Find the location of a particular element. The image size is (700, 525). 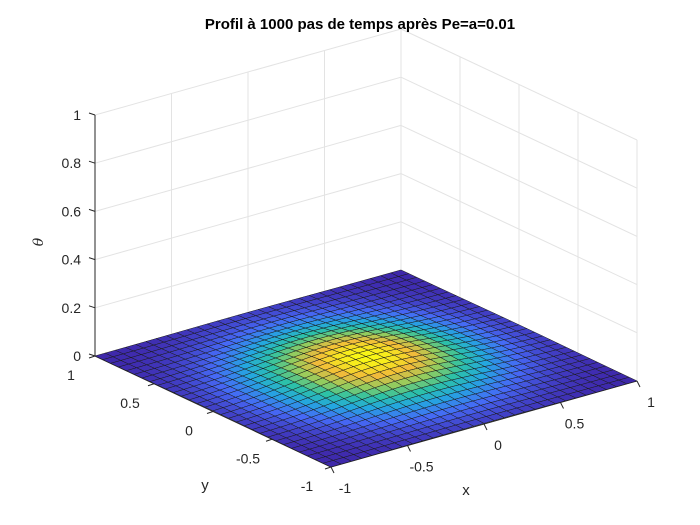

z-tick-label: 0.2 is located at coordinates (72, 308).